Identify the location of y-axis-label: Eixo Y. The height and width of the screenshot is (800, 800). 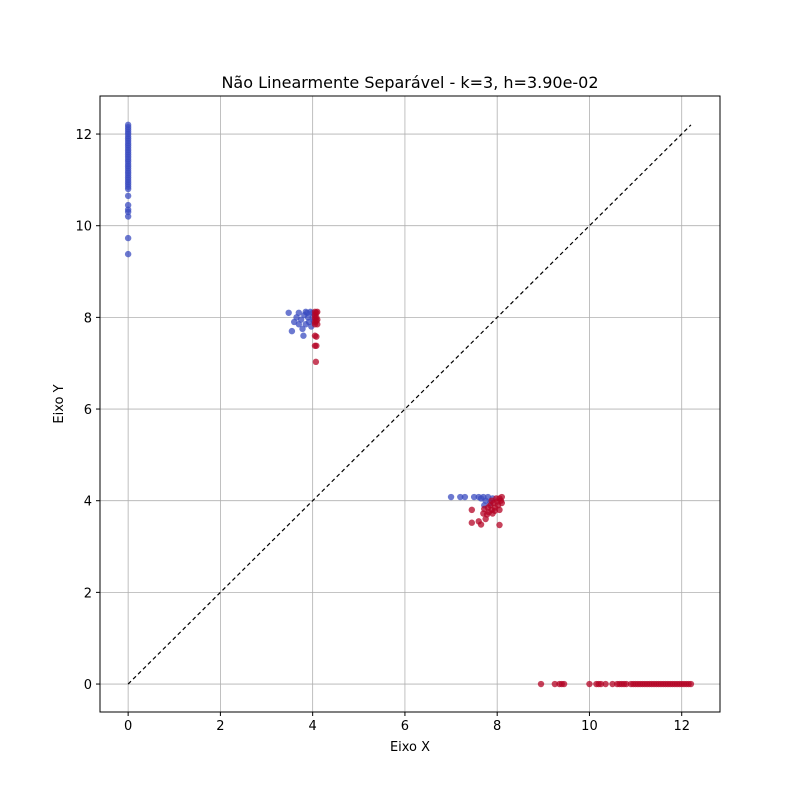
(59, 403).